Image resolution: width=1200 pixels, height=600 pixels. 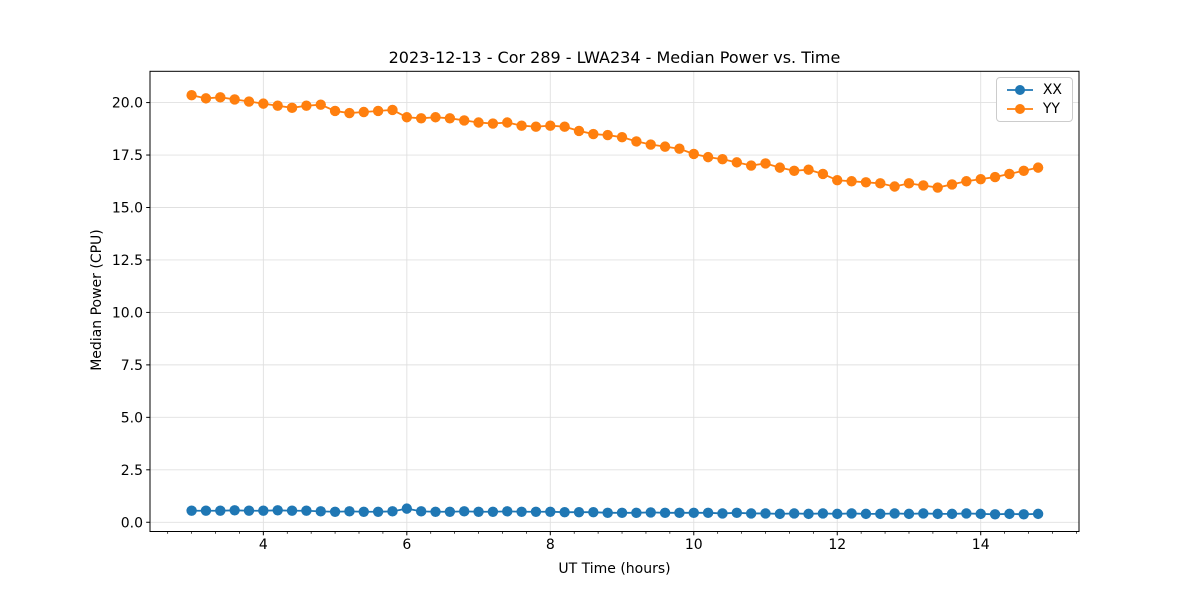 What do you see at coordinates (1019, 109) in the screenshot?
I see `legend-swatch-yy-icon` at bounding box center [1019, 109].